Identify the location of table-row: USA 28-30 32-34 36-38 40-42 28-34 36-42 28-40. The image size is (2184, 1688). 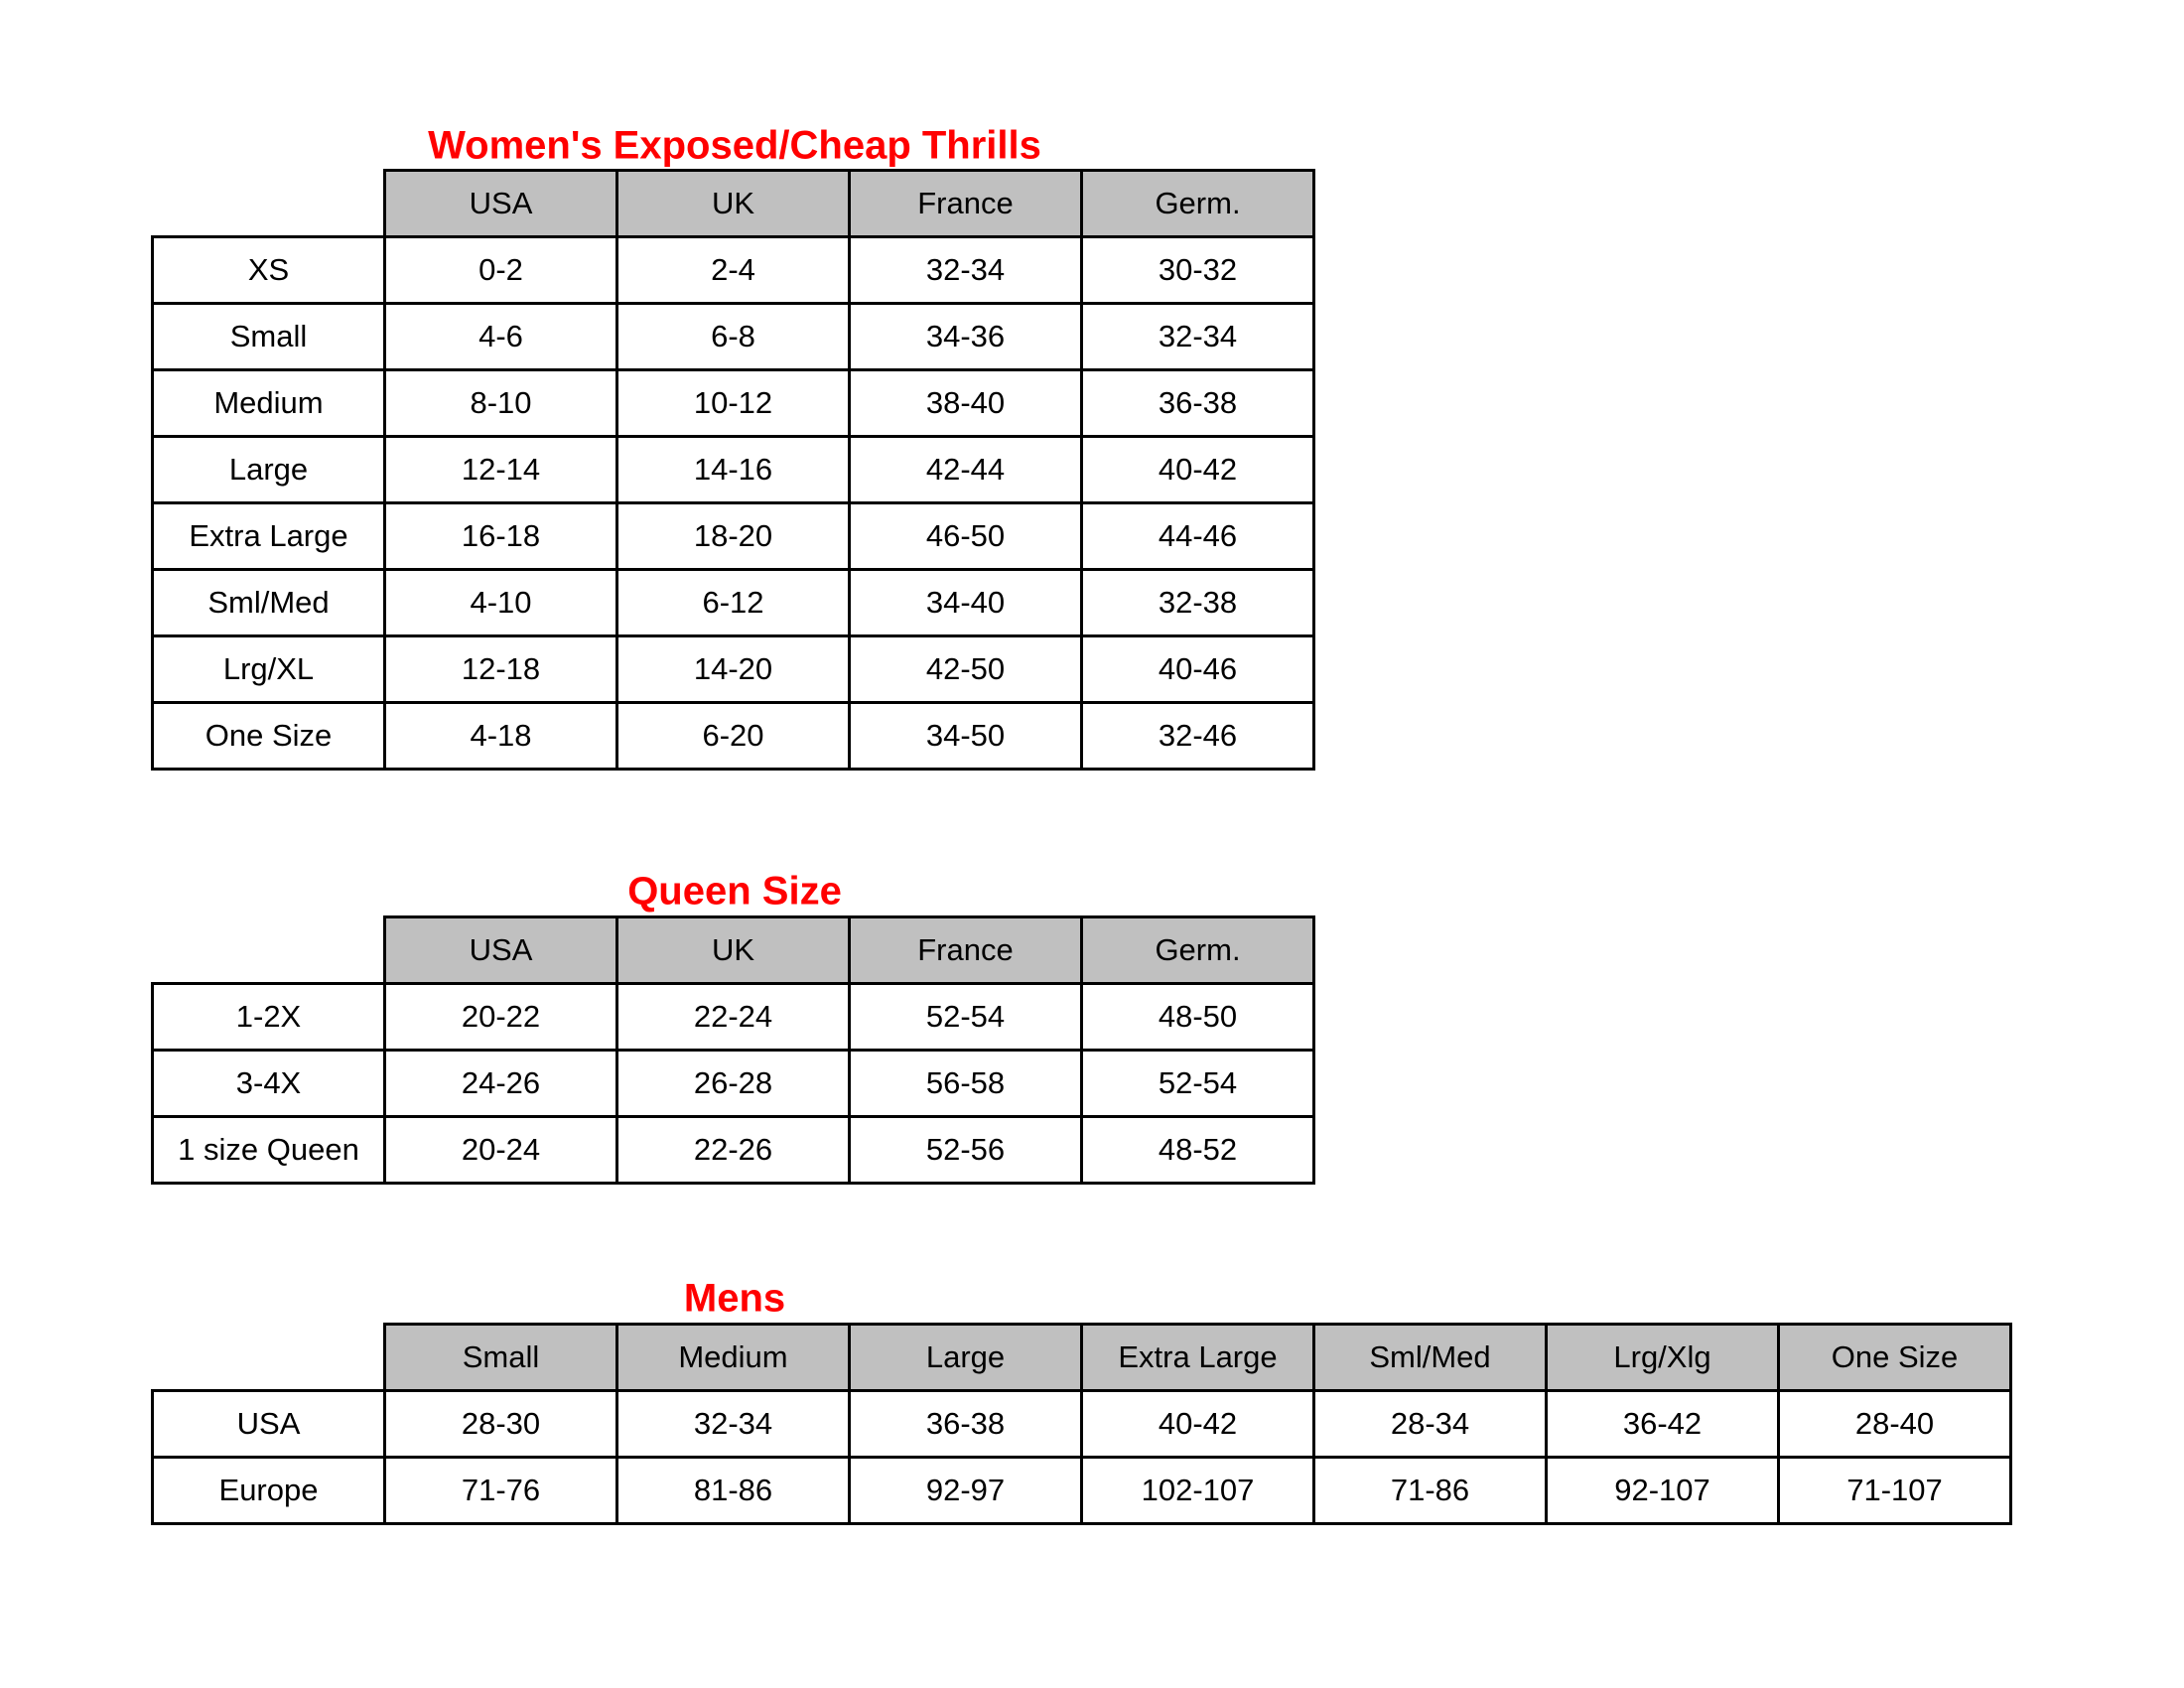
(1081, 1424).